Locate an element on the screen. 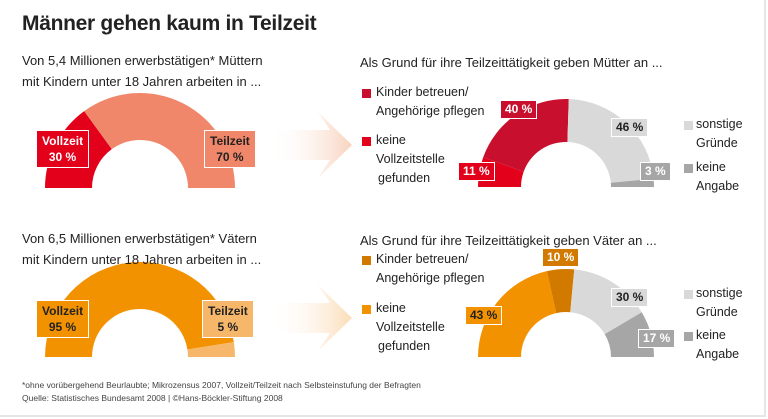 The height and width of the screenshot is (419, 768). pct-fathers-care: 10 % is located at coordinates (561, 257).